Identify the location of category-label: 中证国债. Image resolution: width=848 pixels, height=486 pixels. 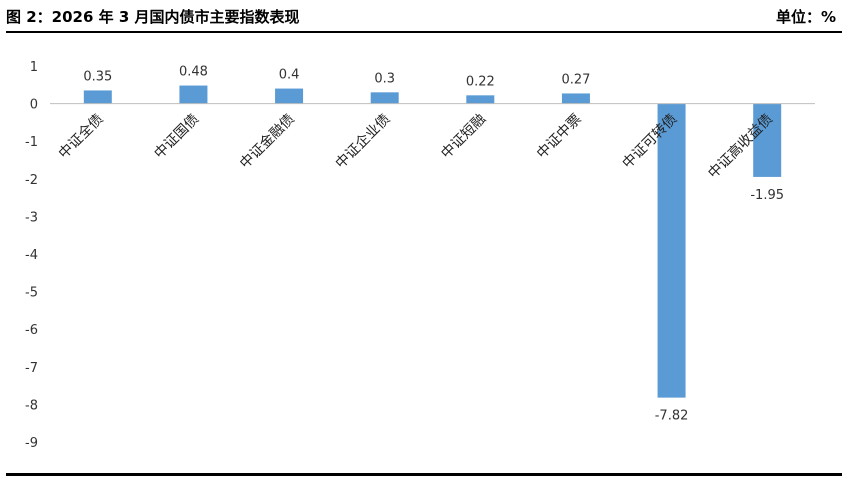
(176, 136).